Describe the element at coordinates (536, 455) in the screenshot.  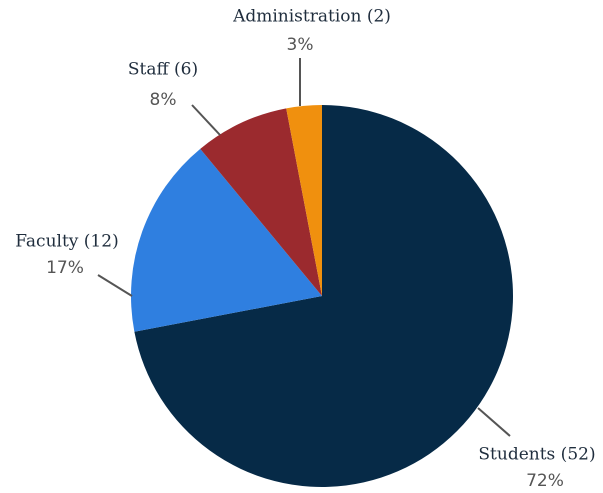
I see `slice-label: Students (52)` at that location.